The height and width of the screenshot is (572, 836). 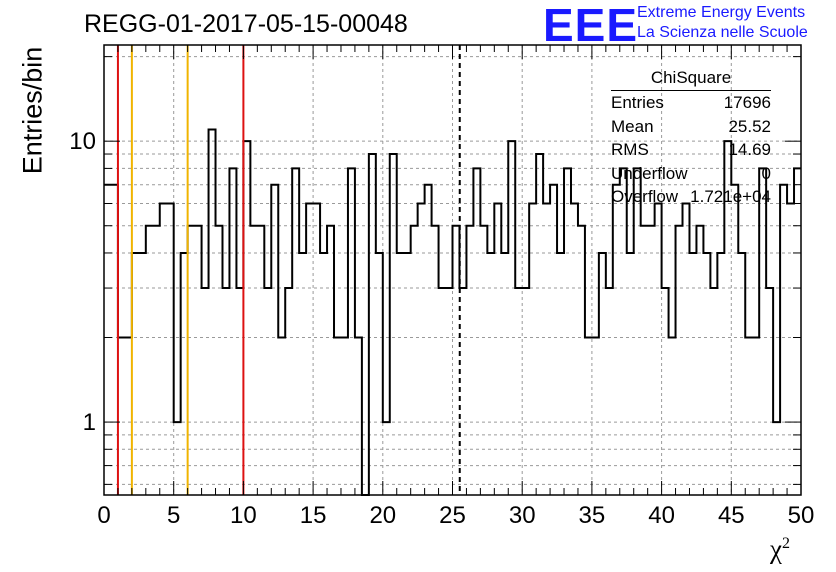 I want to click on x-tick-label: 35, so click(x=592, y=515).